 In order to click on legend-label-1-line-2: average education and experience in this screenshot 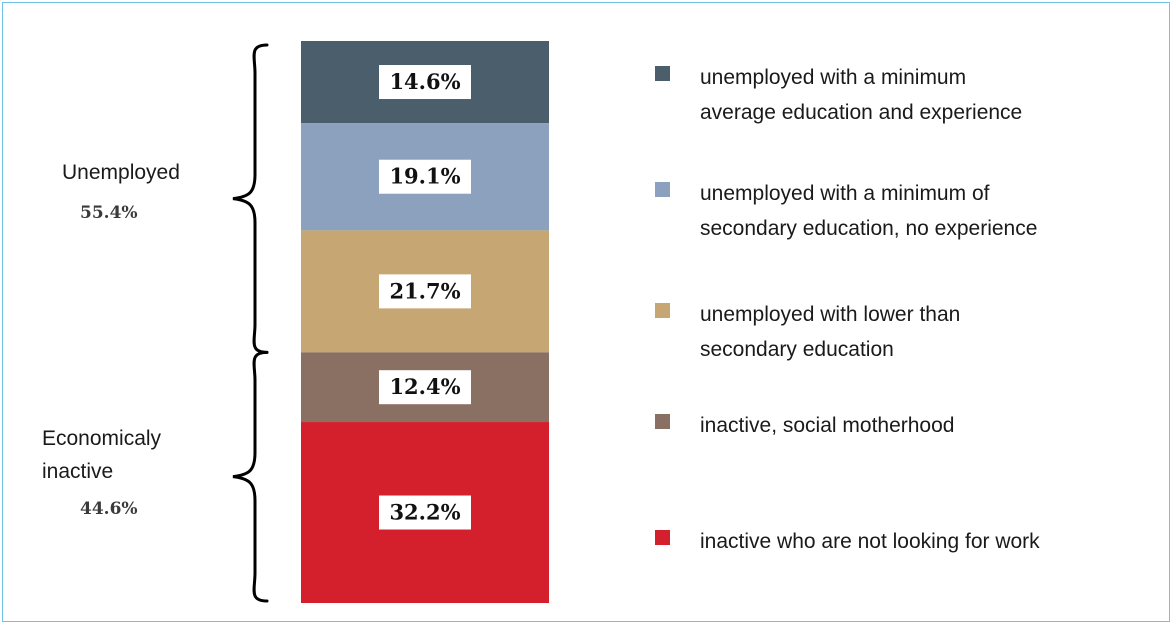, I will do `click(861, 112)`.